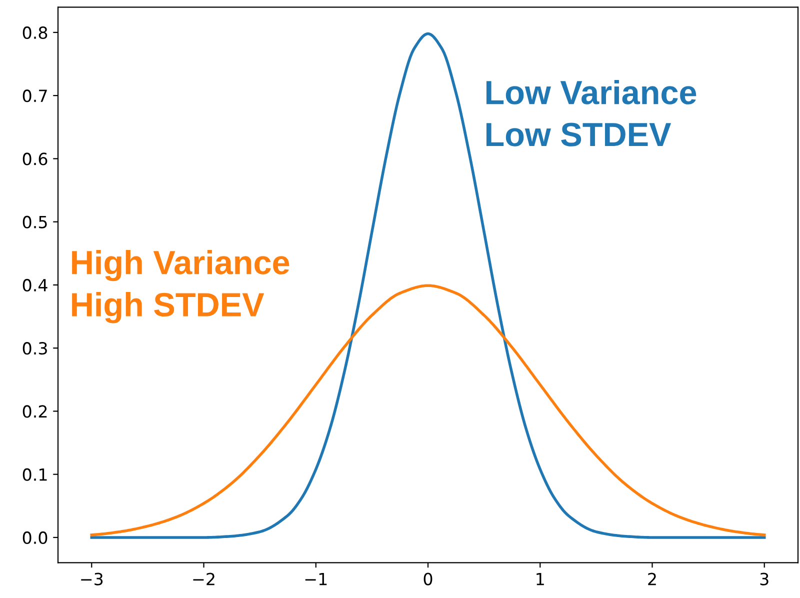  Describe the element at coordinates (34, 222) in the screenshot. I see `y-tick-label: 0.5` at that location.